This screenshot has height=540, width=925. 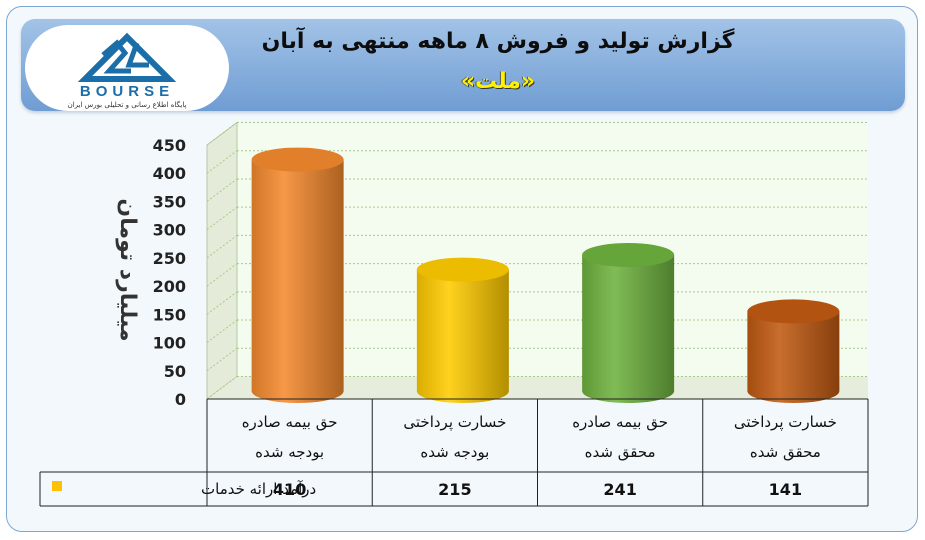 What do you see at coordinates (222, 260) in the screenshot?
I see `plot-side-wall` at bounding box center [222, 260].